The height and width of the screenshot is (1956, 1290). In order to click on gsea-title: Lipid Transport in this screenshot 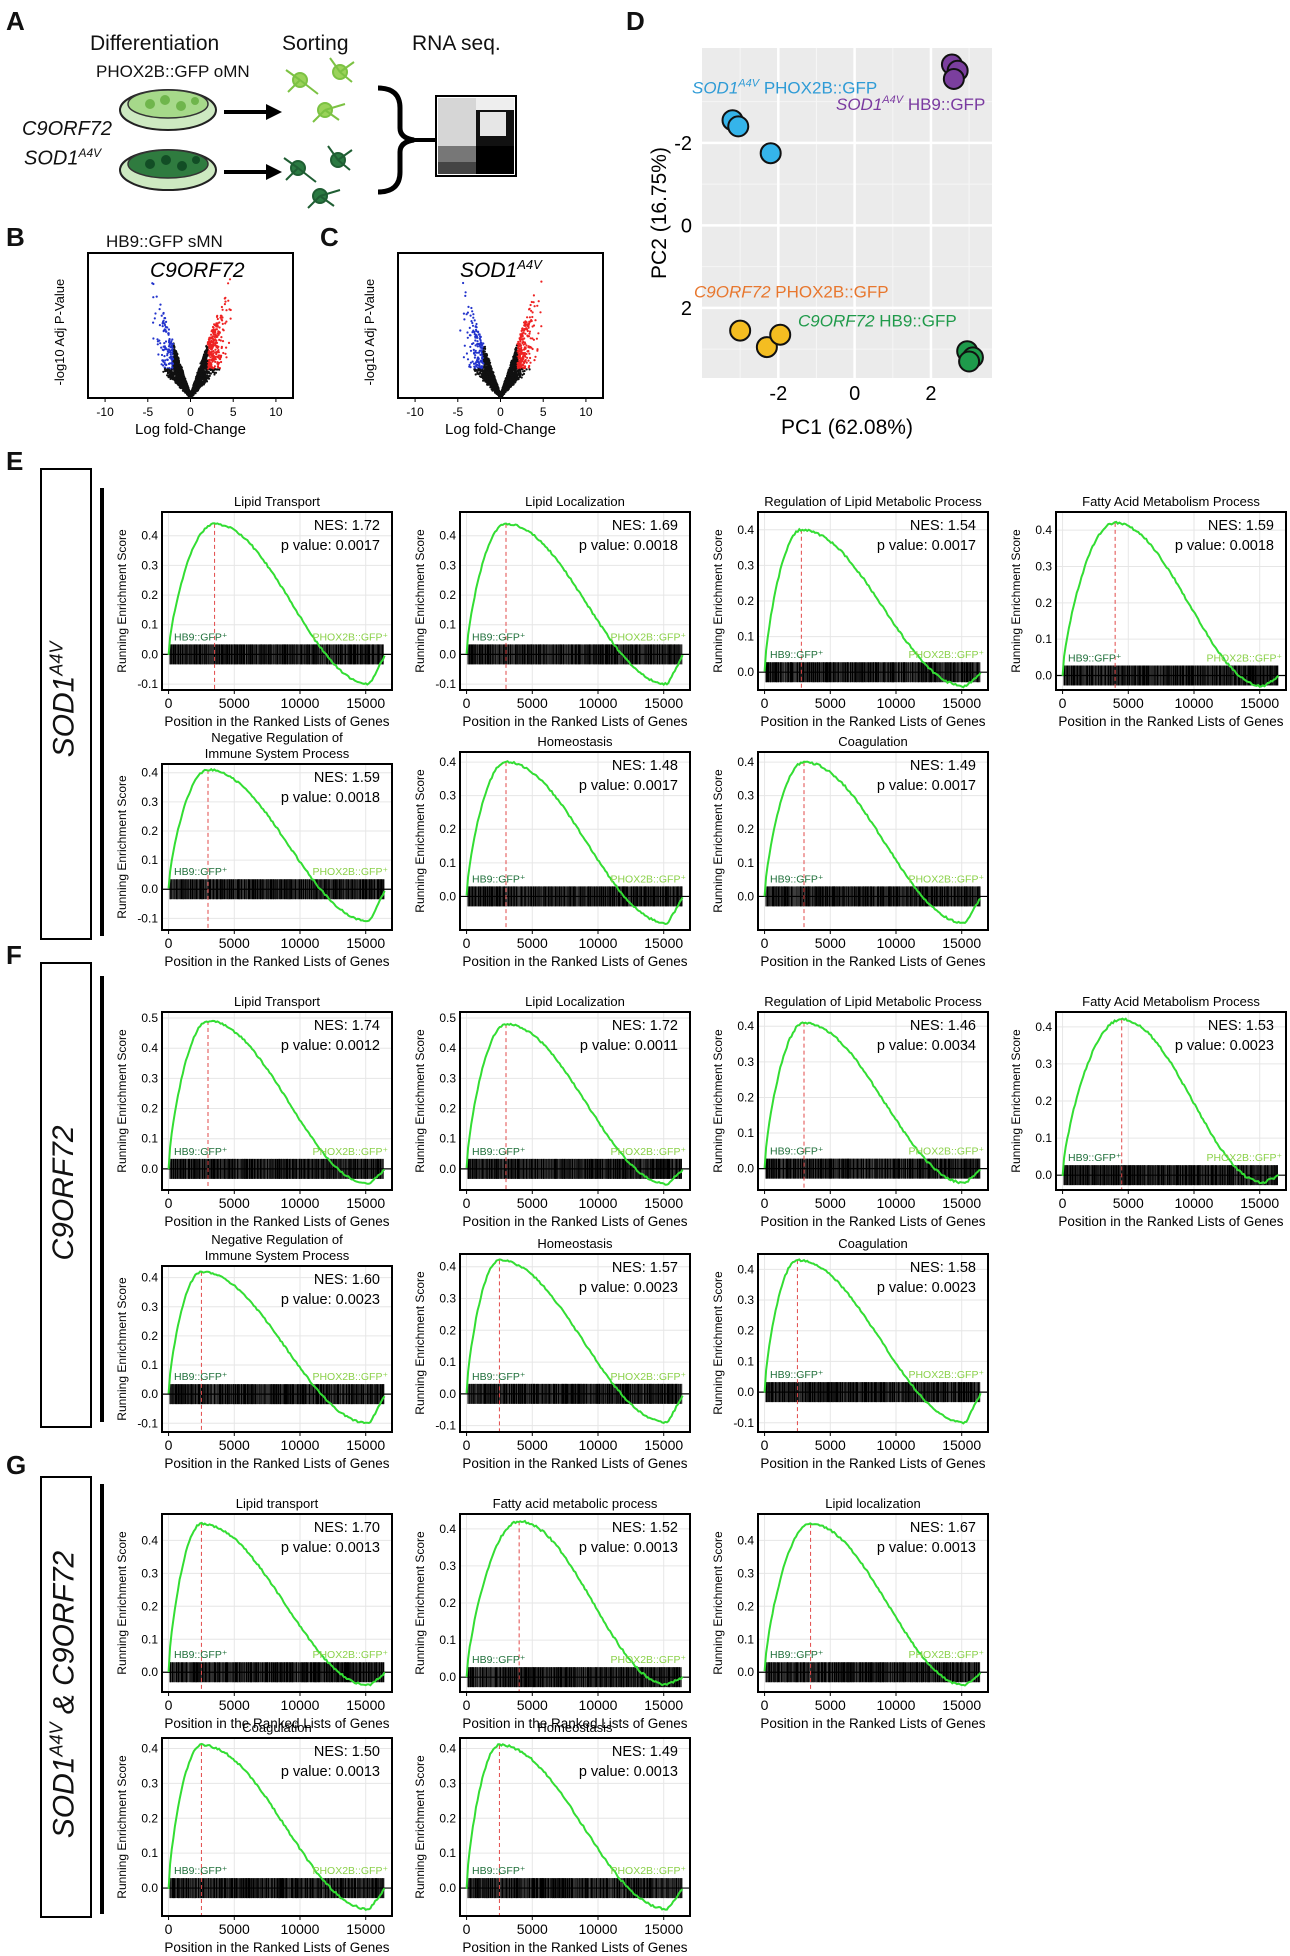, I will do `click(277, 1001)`.